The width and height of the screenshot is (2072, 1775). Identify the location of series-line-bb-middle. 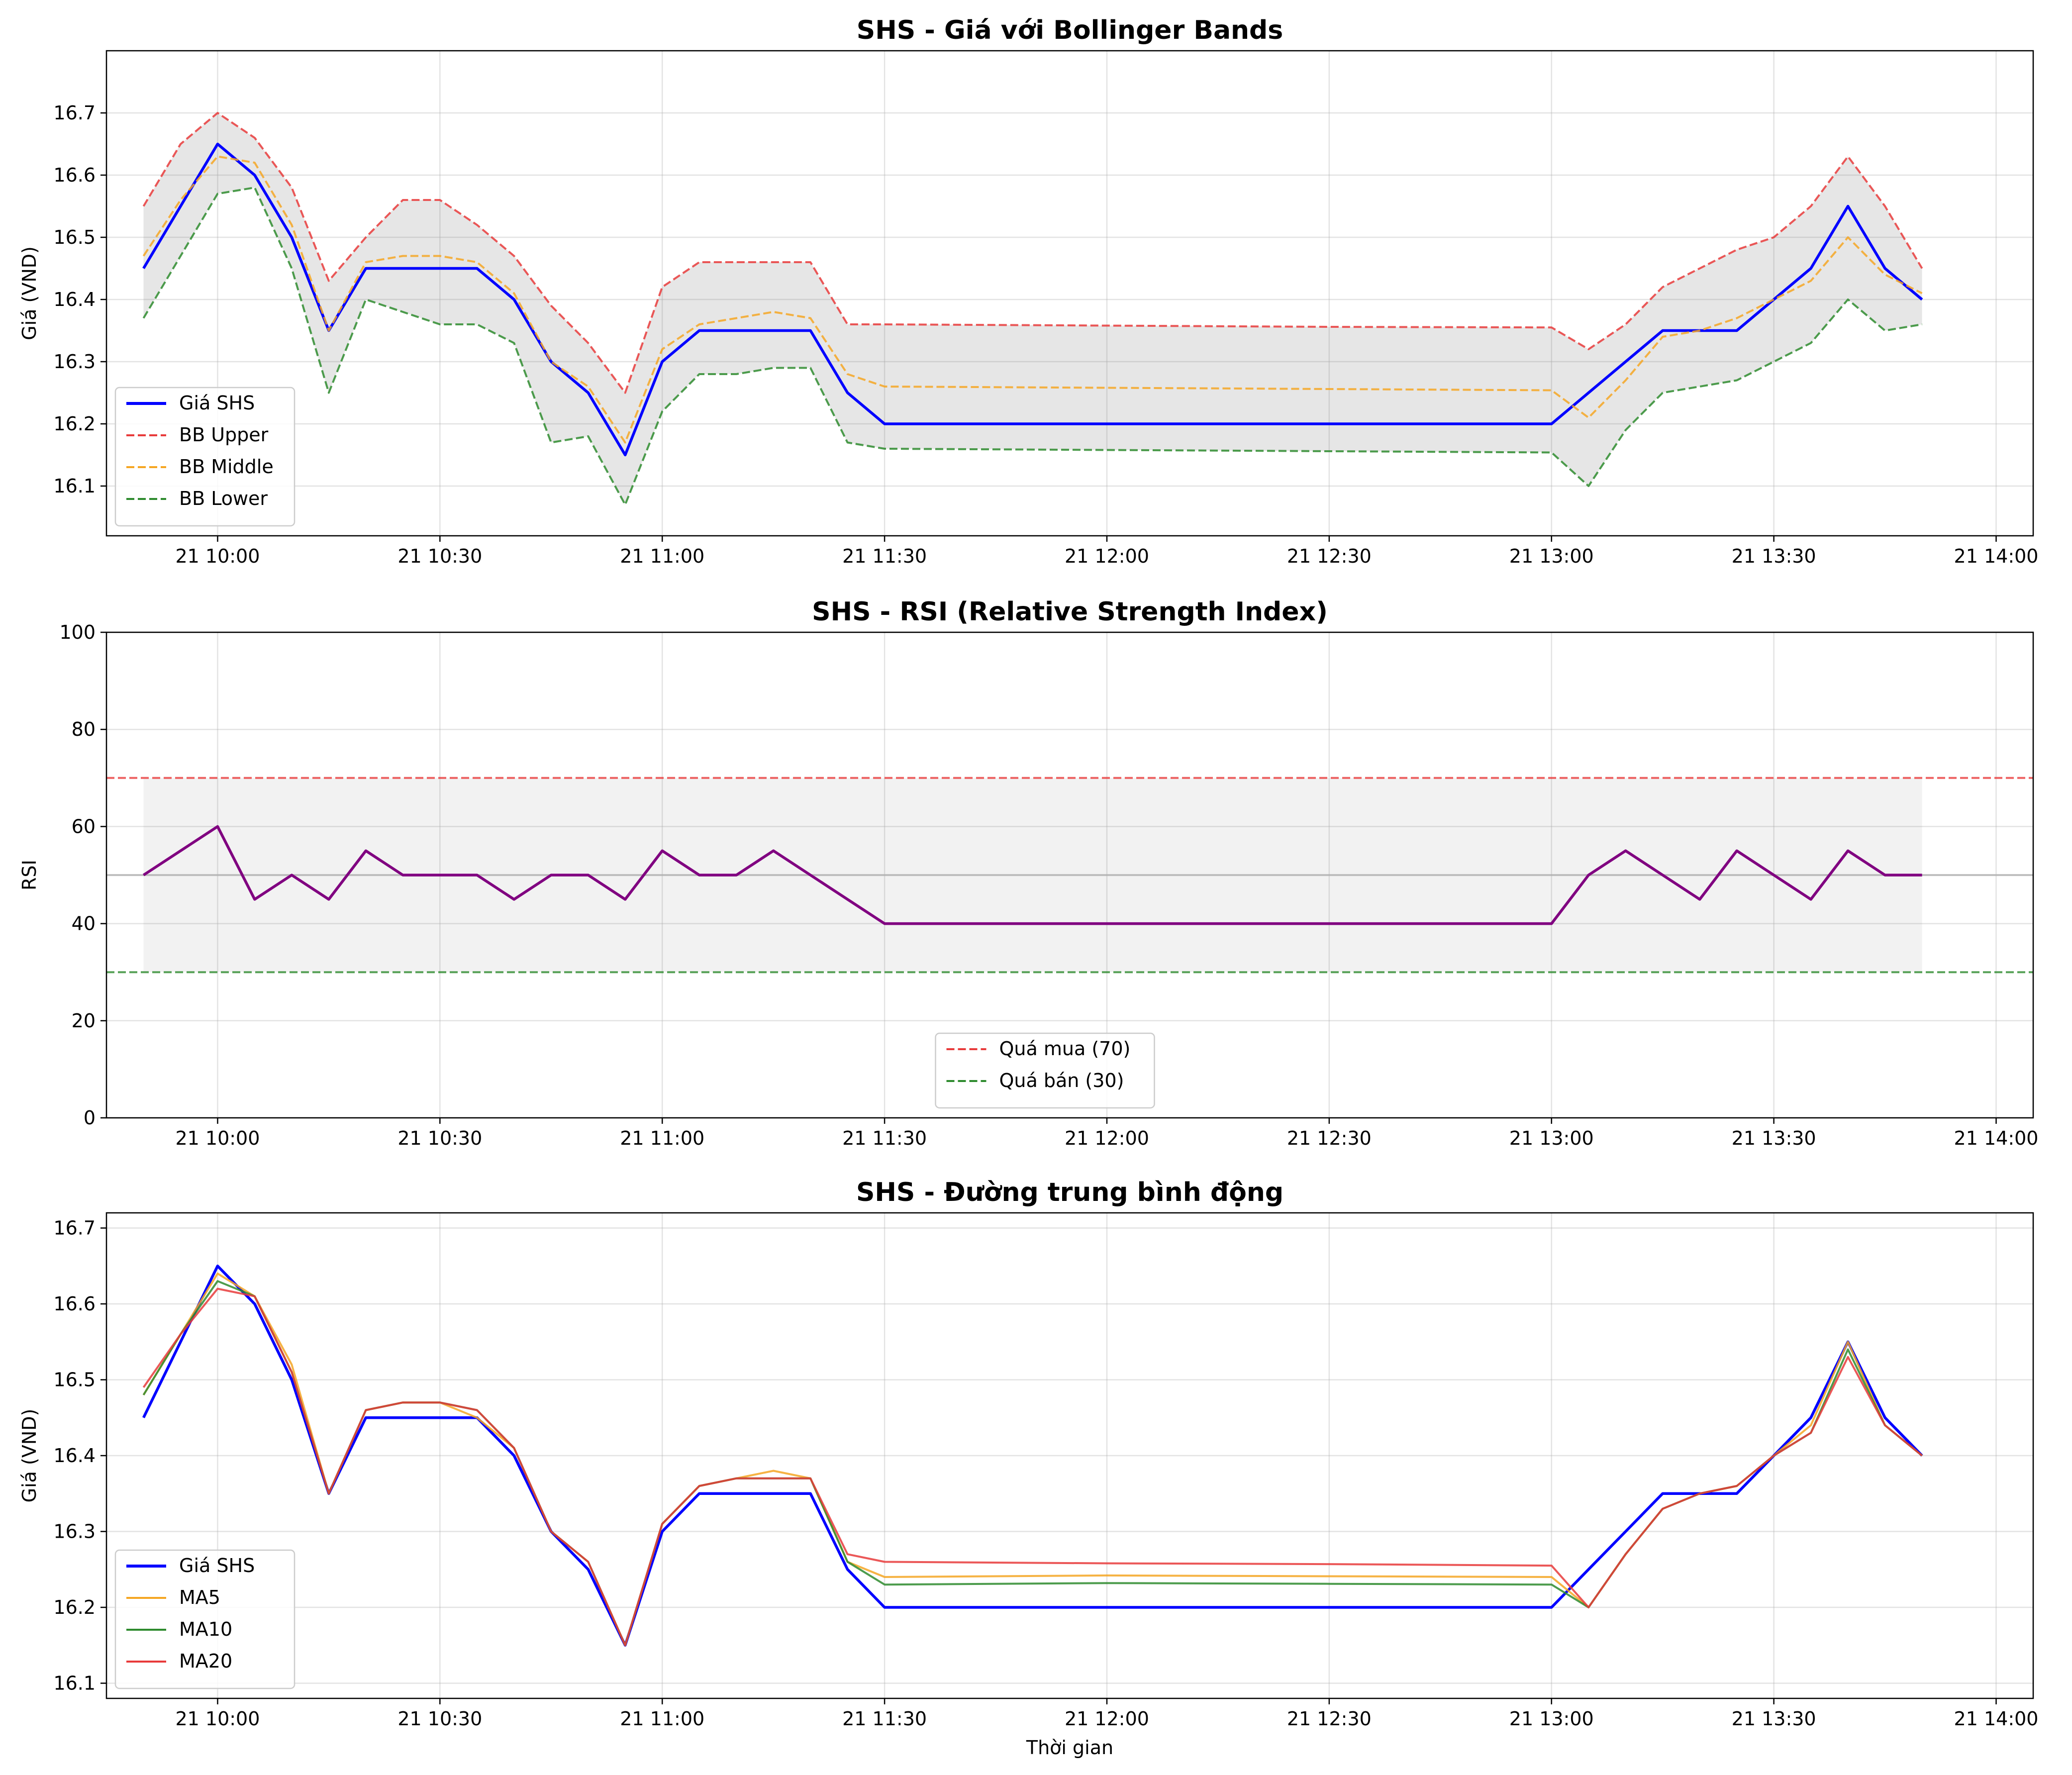
(1032, 299).